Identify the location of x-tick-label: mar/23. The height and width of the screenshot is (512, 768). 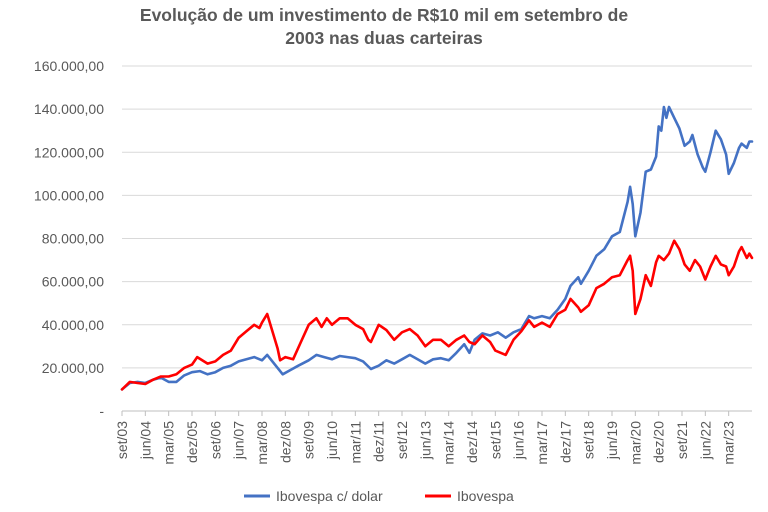
(729, 443).